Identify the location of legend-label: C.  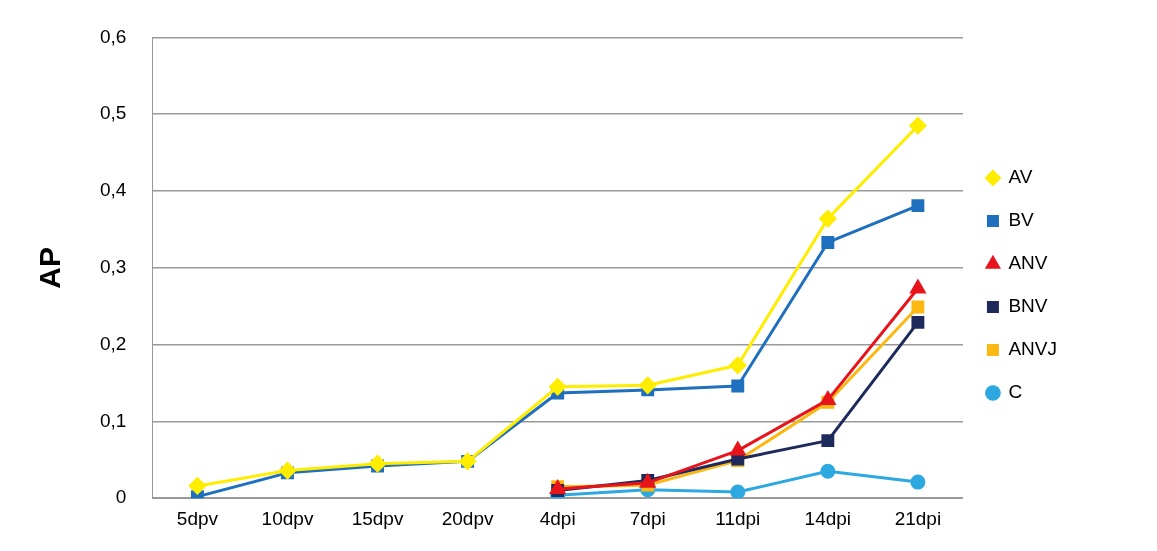
(1015, 392).